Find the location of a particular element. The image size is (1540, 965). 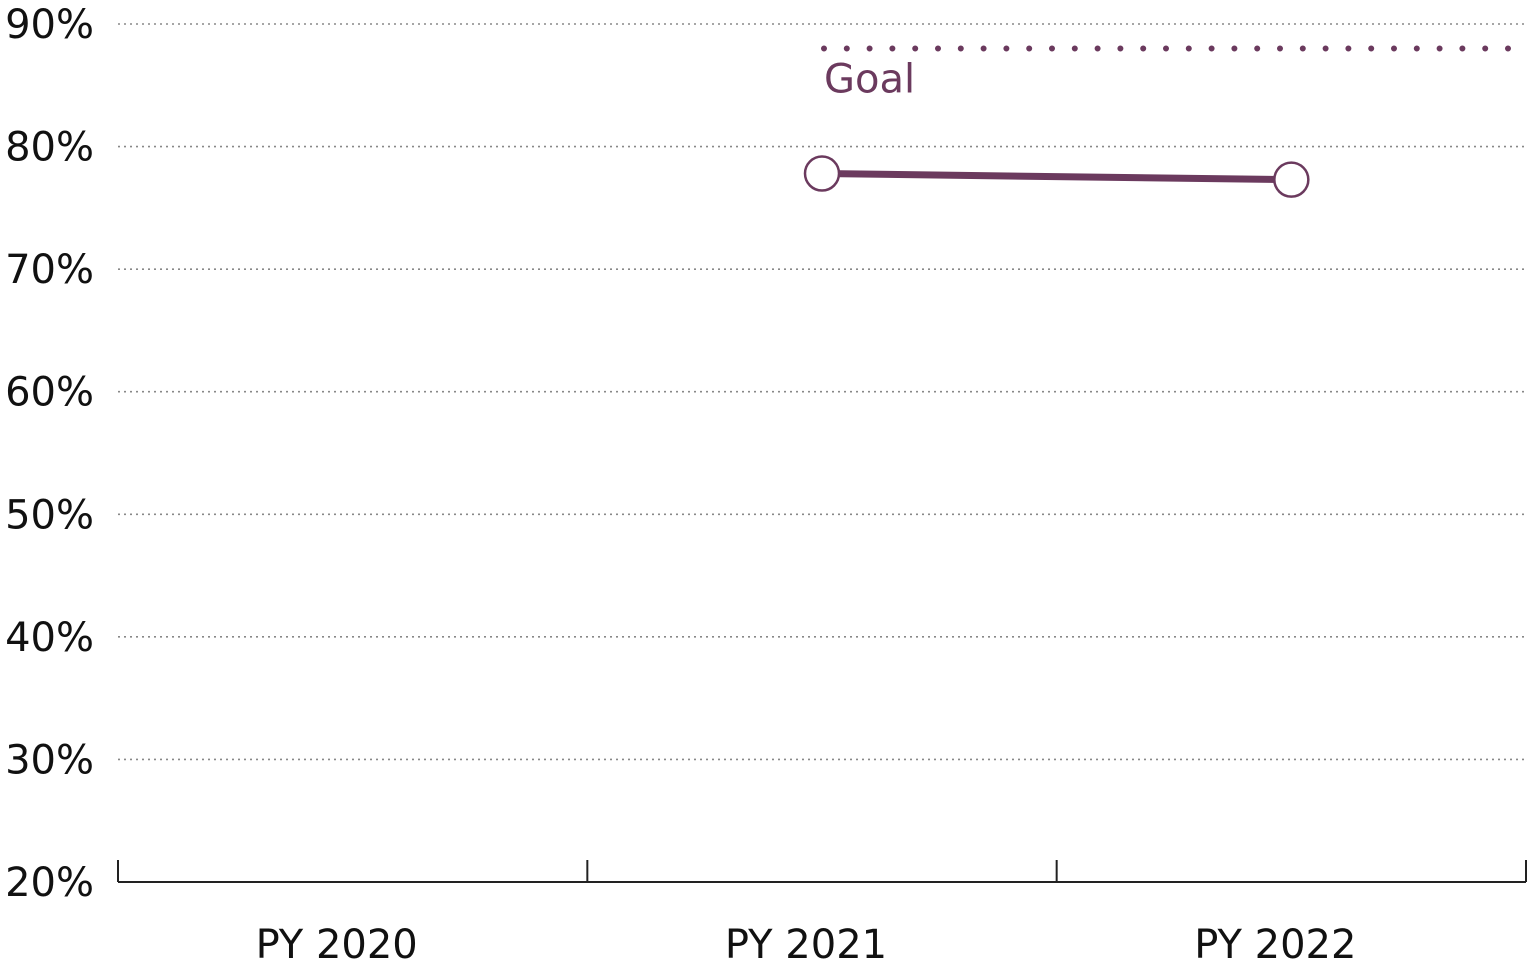

y-tick-label: 30% is located at coordinates (49, 760).